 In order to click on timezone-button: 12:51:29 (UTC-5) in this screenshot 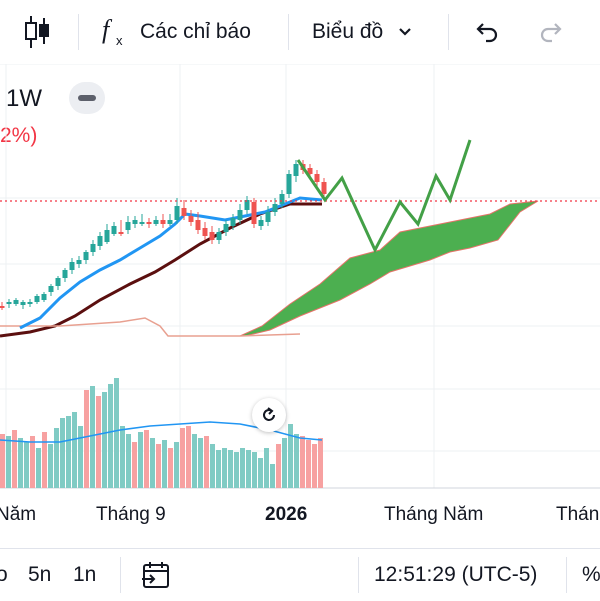, I will do `click(456, 574)`.